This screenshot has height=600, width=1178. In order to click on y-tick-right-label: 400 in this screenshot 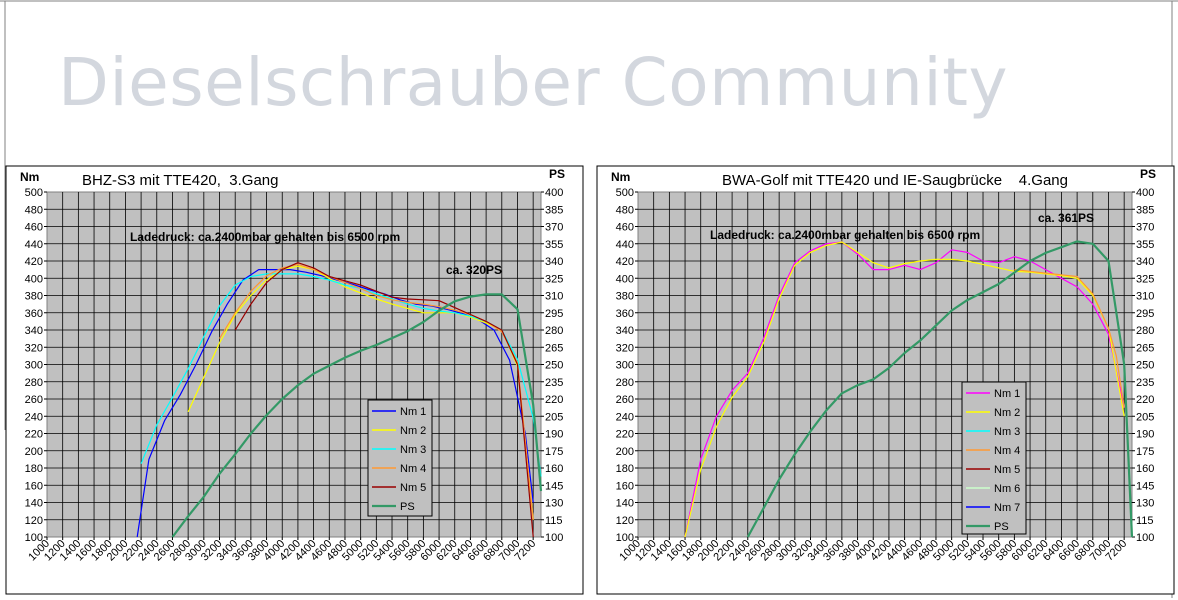, I will do `click(1145, 193)`.